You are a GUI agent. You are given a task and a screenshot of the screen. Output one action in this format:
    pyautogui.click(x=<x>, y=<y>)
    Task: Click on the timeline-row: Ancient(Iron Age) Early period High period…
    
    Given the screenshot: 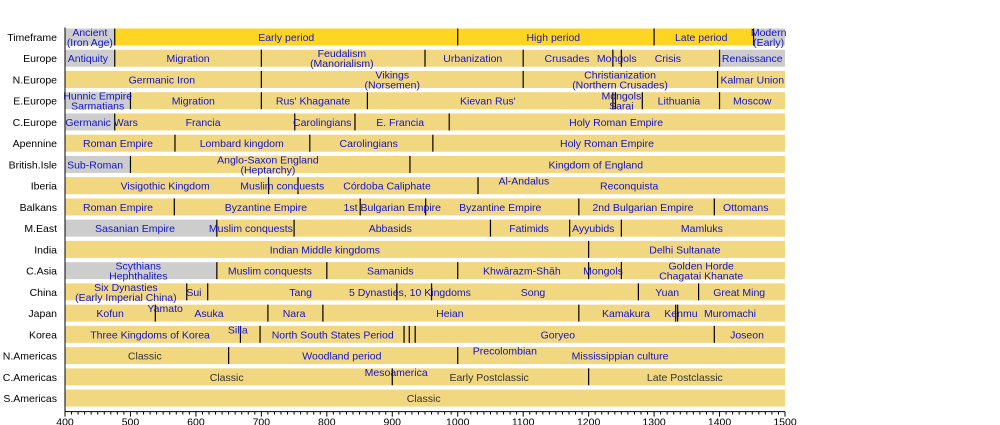 What is the action you would take?
    pyautogui.click(x=426, y=38)
    